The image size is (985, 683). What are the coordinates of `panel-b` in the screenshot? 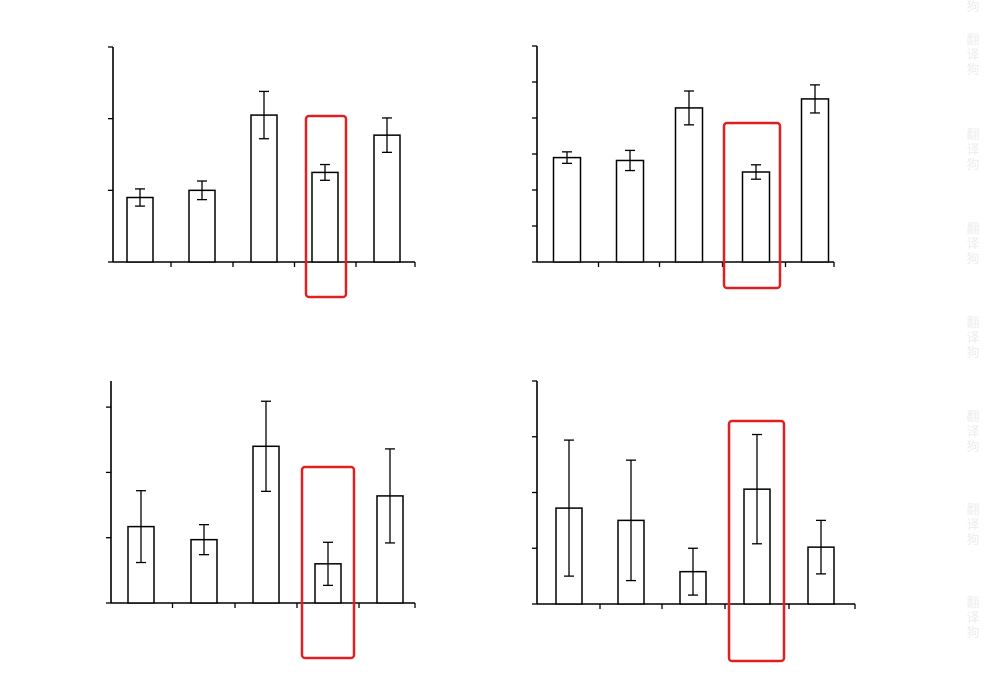 It's located at (683, 167).